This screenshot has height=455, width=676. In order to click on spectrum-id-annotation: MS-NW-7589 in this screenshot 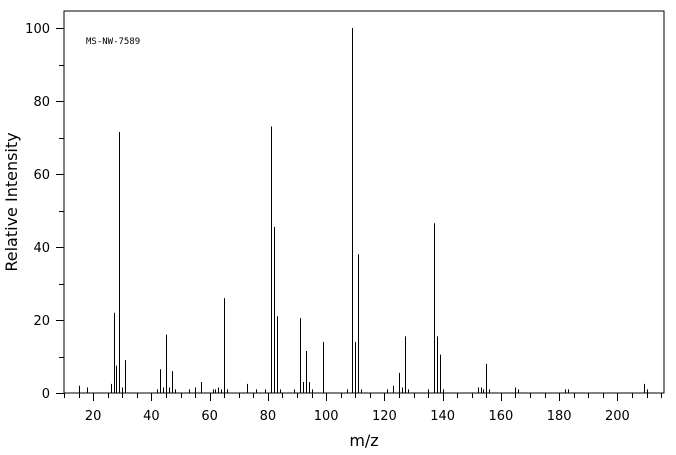, I will do `click(113, 42)`.